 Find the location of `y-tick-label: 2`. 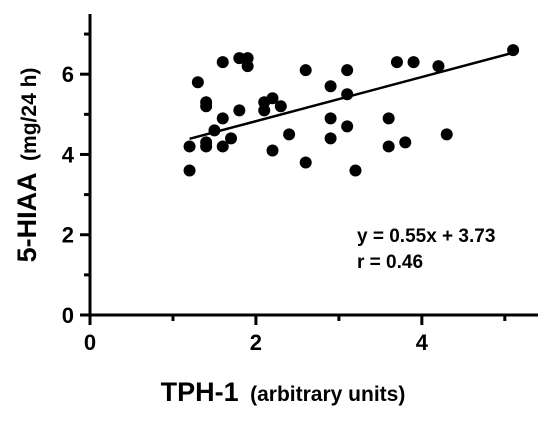

y-tick-label: 2 is located at coordinates (68, 235).